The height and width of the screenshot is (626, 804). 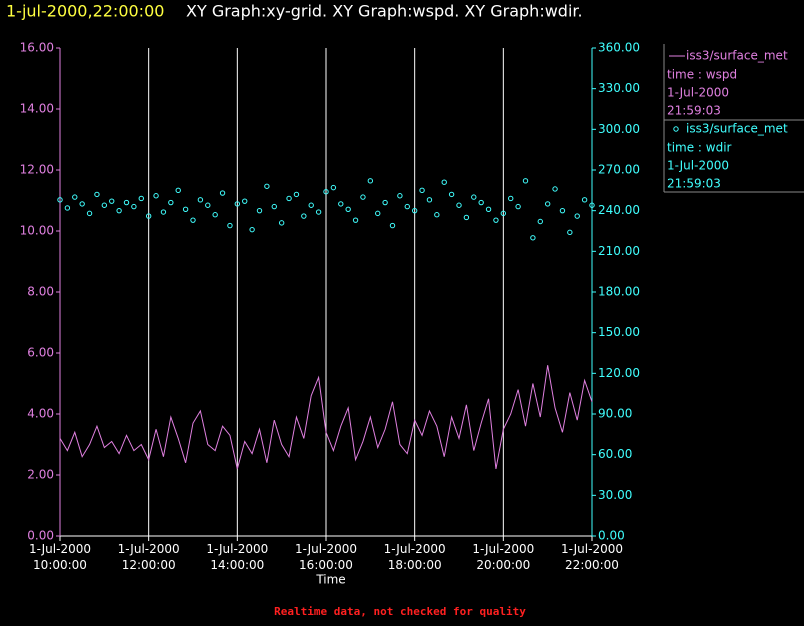 What do you see at coordinates (40, 536) in the screenshot?
I see `y-tick-label: 0.00` at bounding box center [40, 536].